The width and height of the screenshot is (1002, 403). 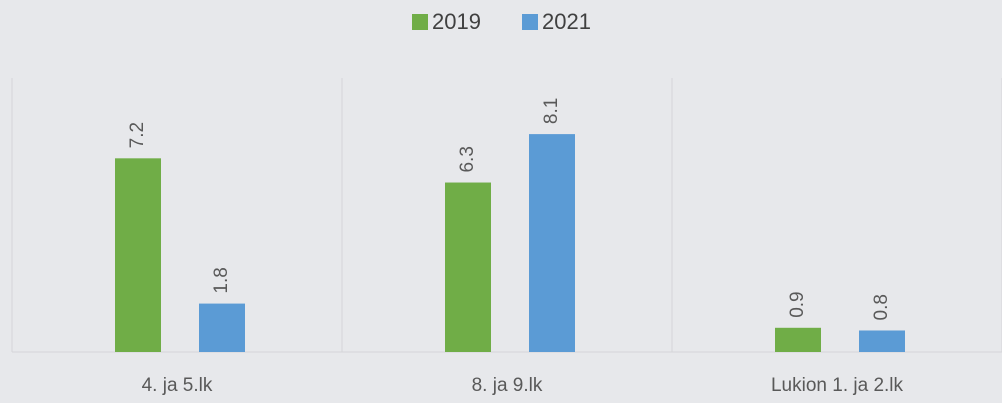 What do you see at coordinates (456, 21) in the screenshot?
I see `legend-label: 2019` at bounding box center [456, 21].